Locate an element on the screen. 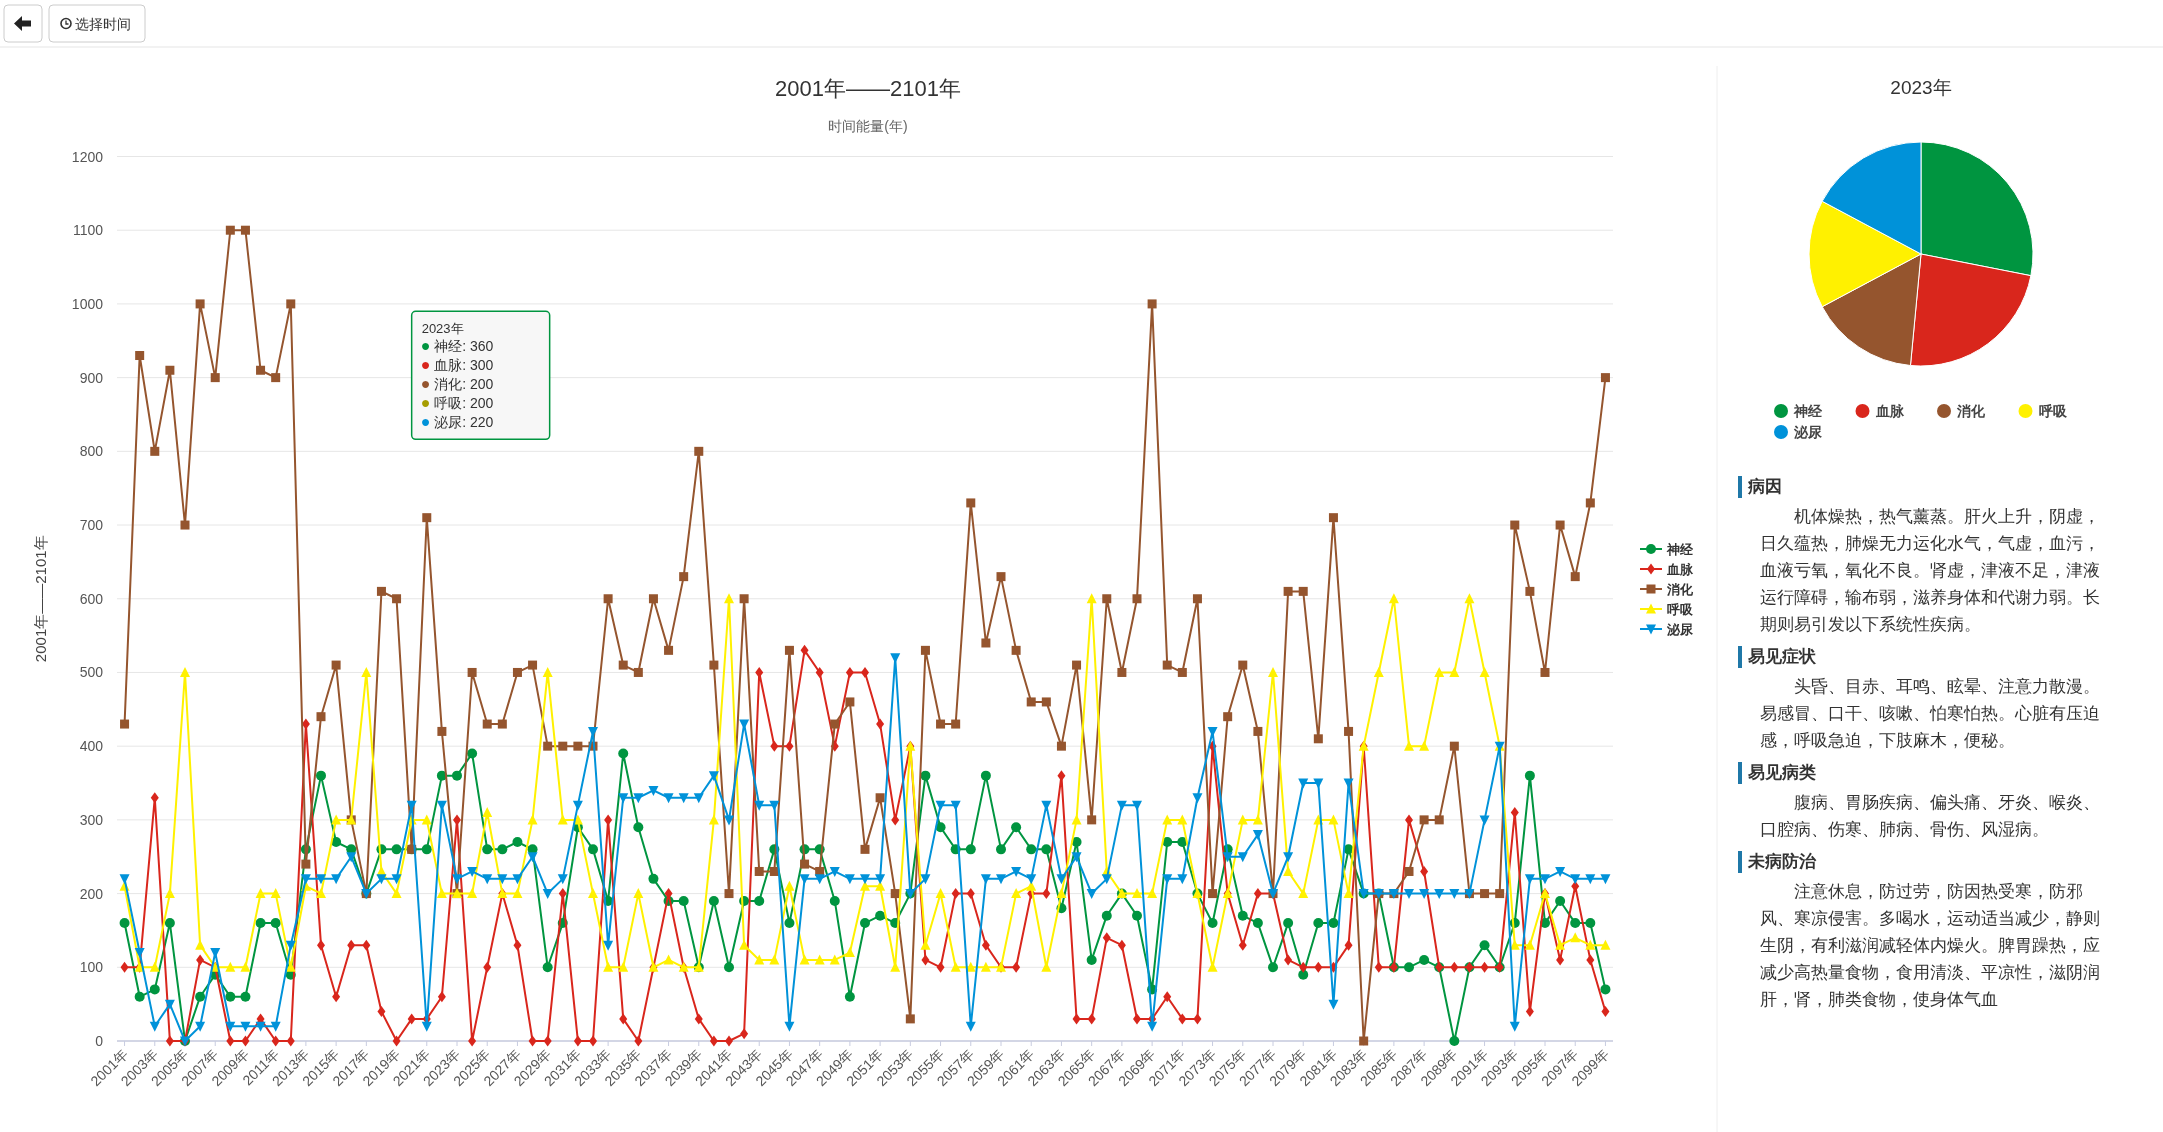  y-tick-label: 200 is located at coordinates (91, 893).